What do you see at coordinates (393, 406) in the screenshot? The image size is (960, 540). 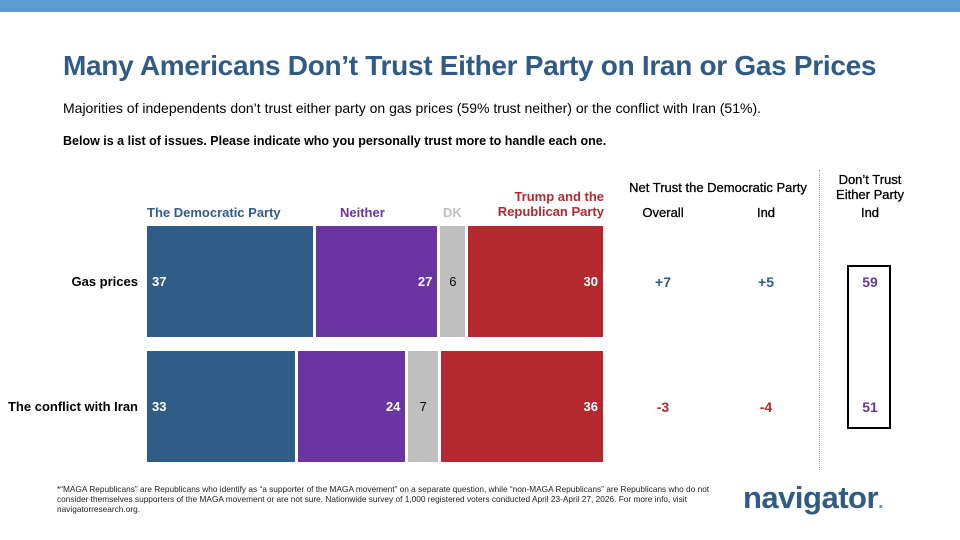 I see `data-label: 24` at bounding box center [393, 406].